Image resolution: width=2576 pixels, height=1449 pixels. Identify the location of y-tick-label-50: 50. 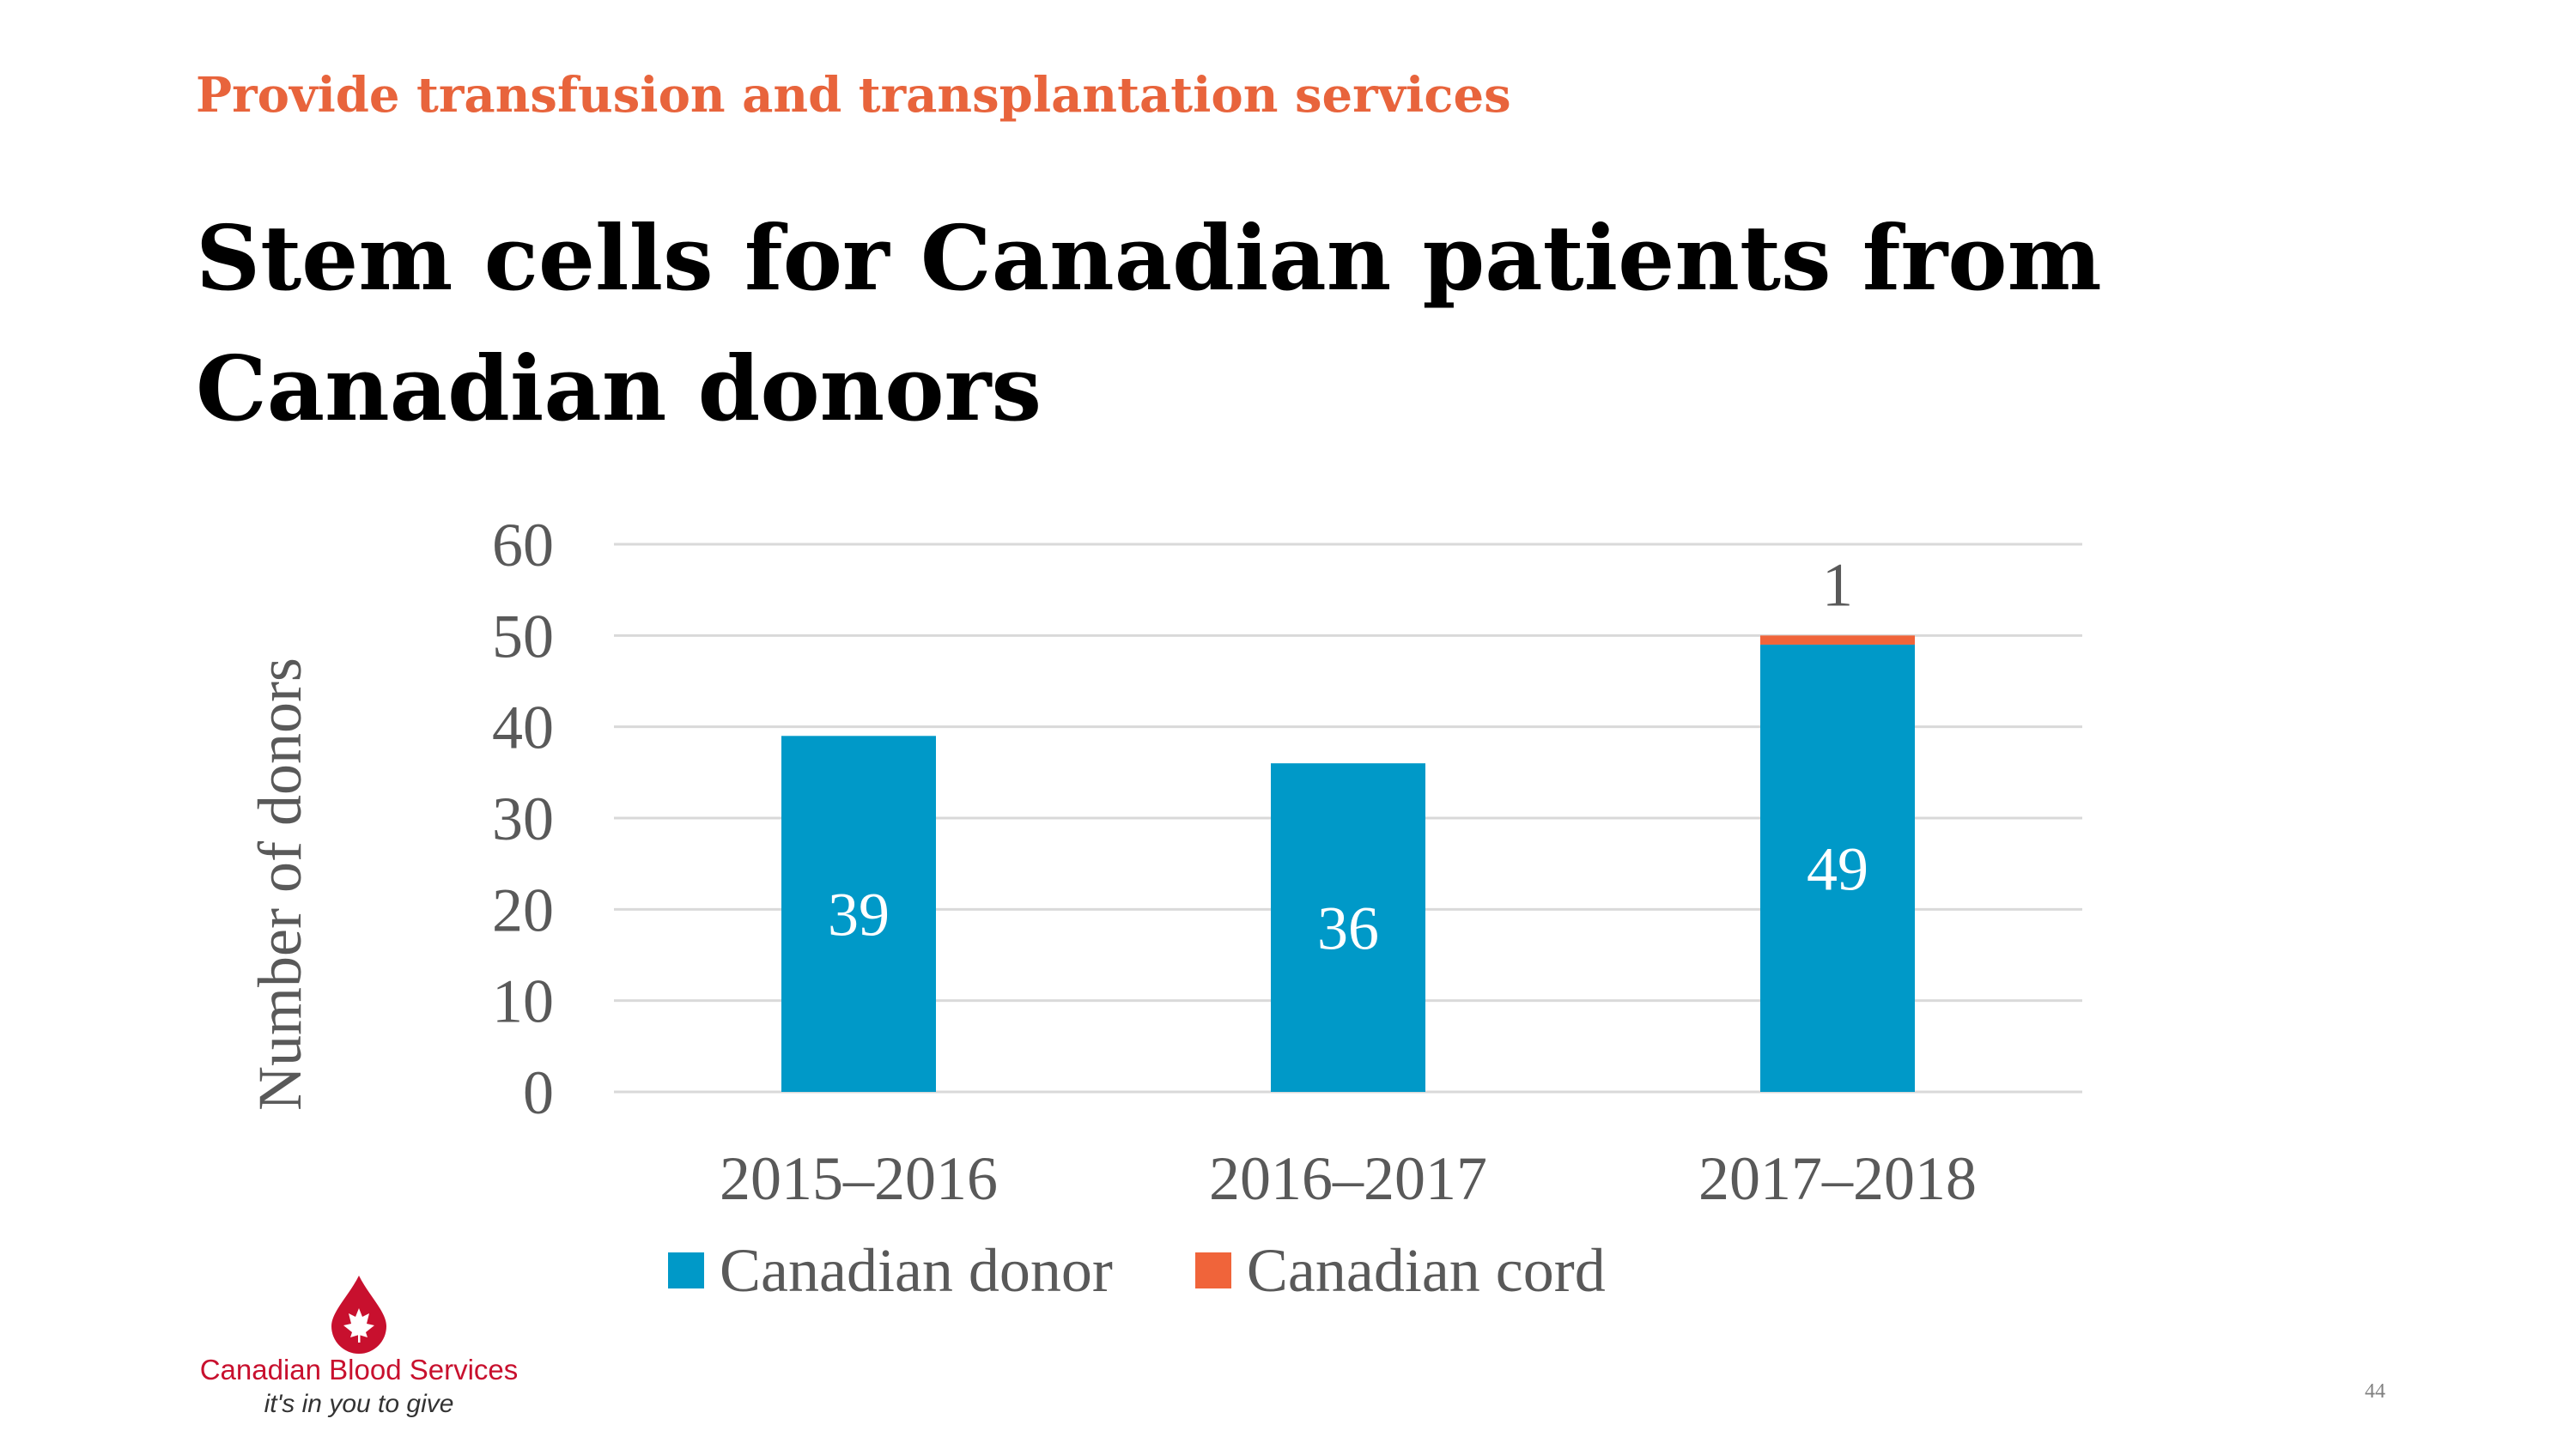
(523, 636).